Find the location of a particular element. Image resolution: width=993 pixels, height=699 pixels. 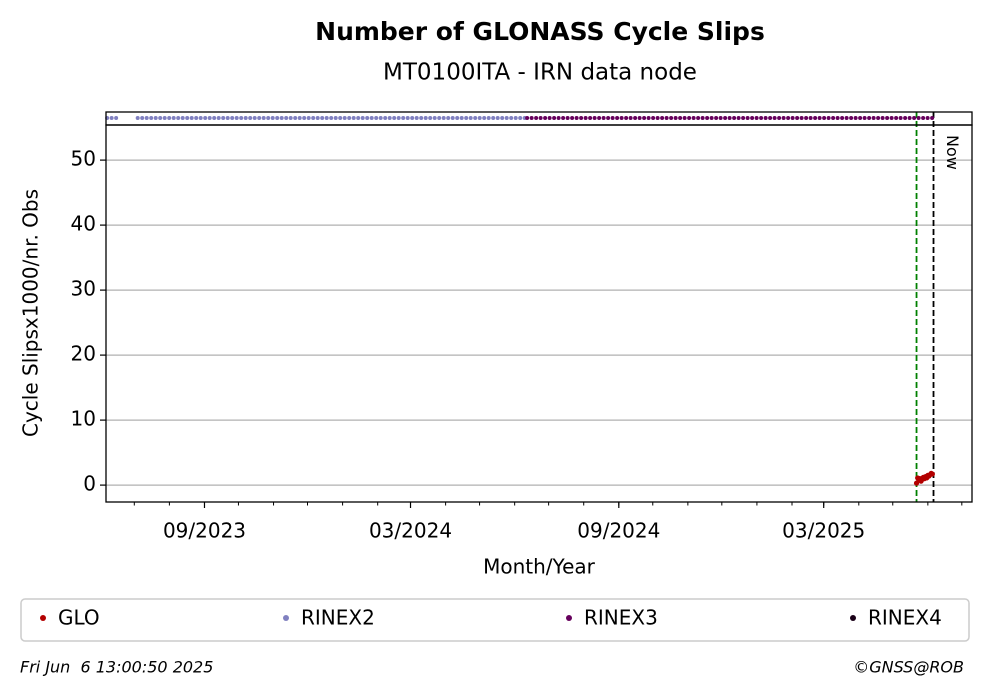

y-tick-label: 30 is located at coordinates (83, 289).